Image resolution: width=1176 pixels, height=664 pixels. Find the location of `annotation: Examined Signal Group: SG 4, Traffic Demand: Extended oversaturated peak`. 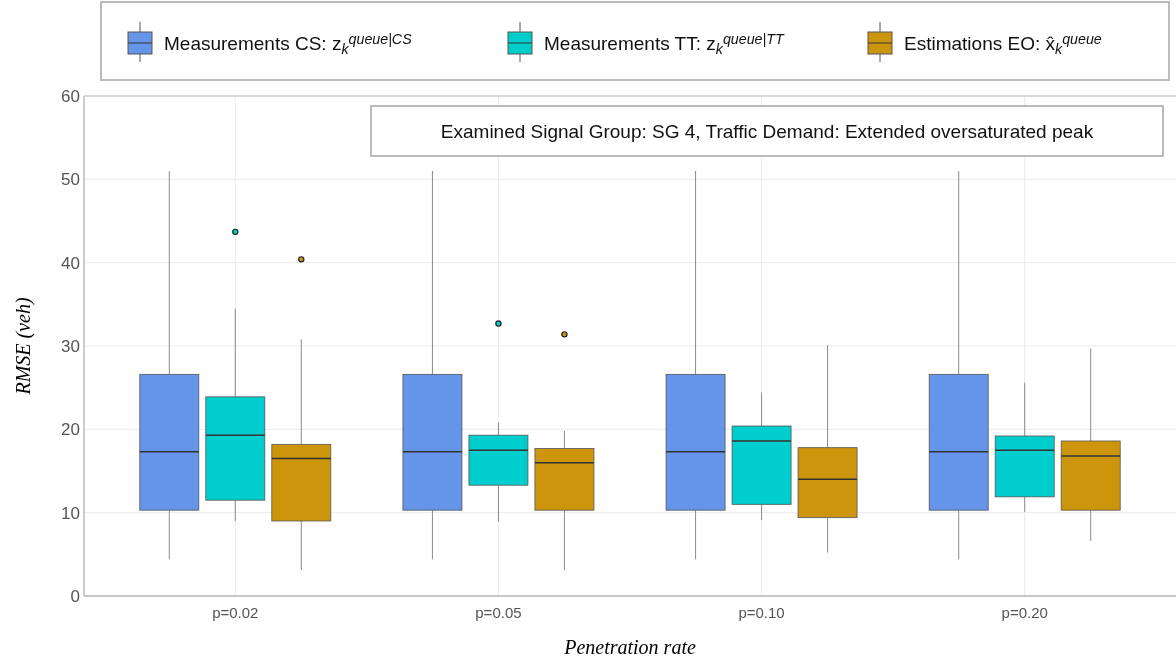

annotation: Examined Signal Group: SG 4, Traffic Demand: Extended oversaturated peak is located at coordinates (767, 131).